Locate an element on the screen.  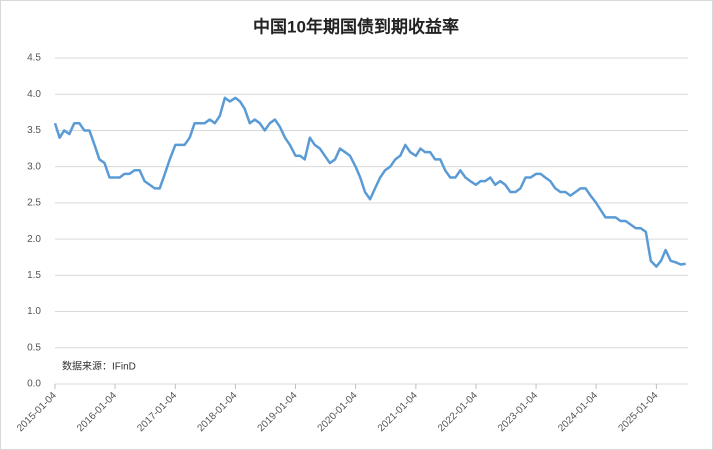
y-tick-label: 3.5 is located at coordinates (34, 130).